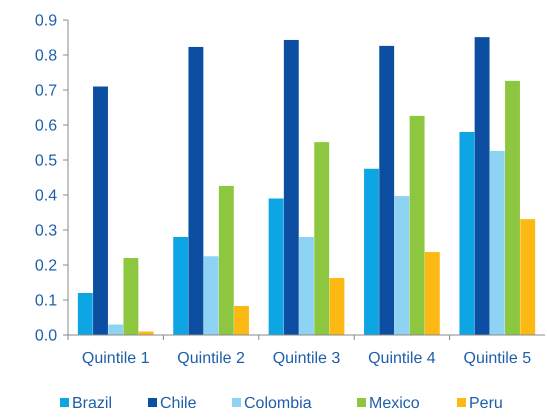 This screenshot has width=548, height=419. Describe the element at coordinates (498, 358) in the screenshot. I see `x-tick-label: Quintile 5` at that location.